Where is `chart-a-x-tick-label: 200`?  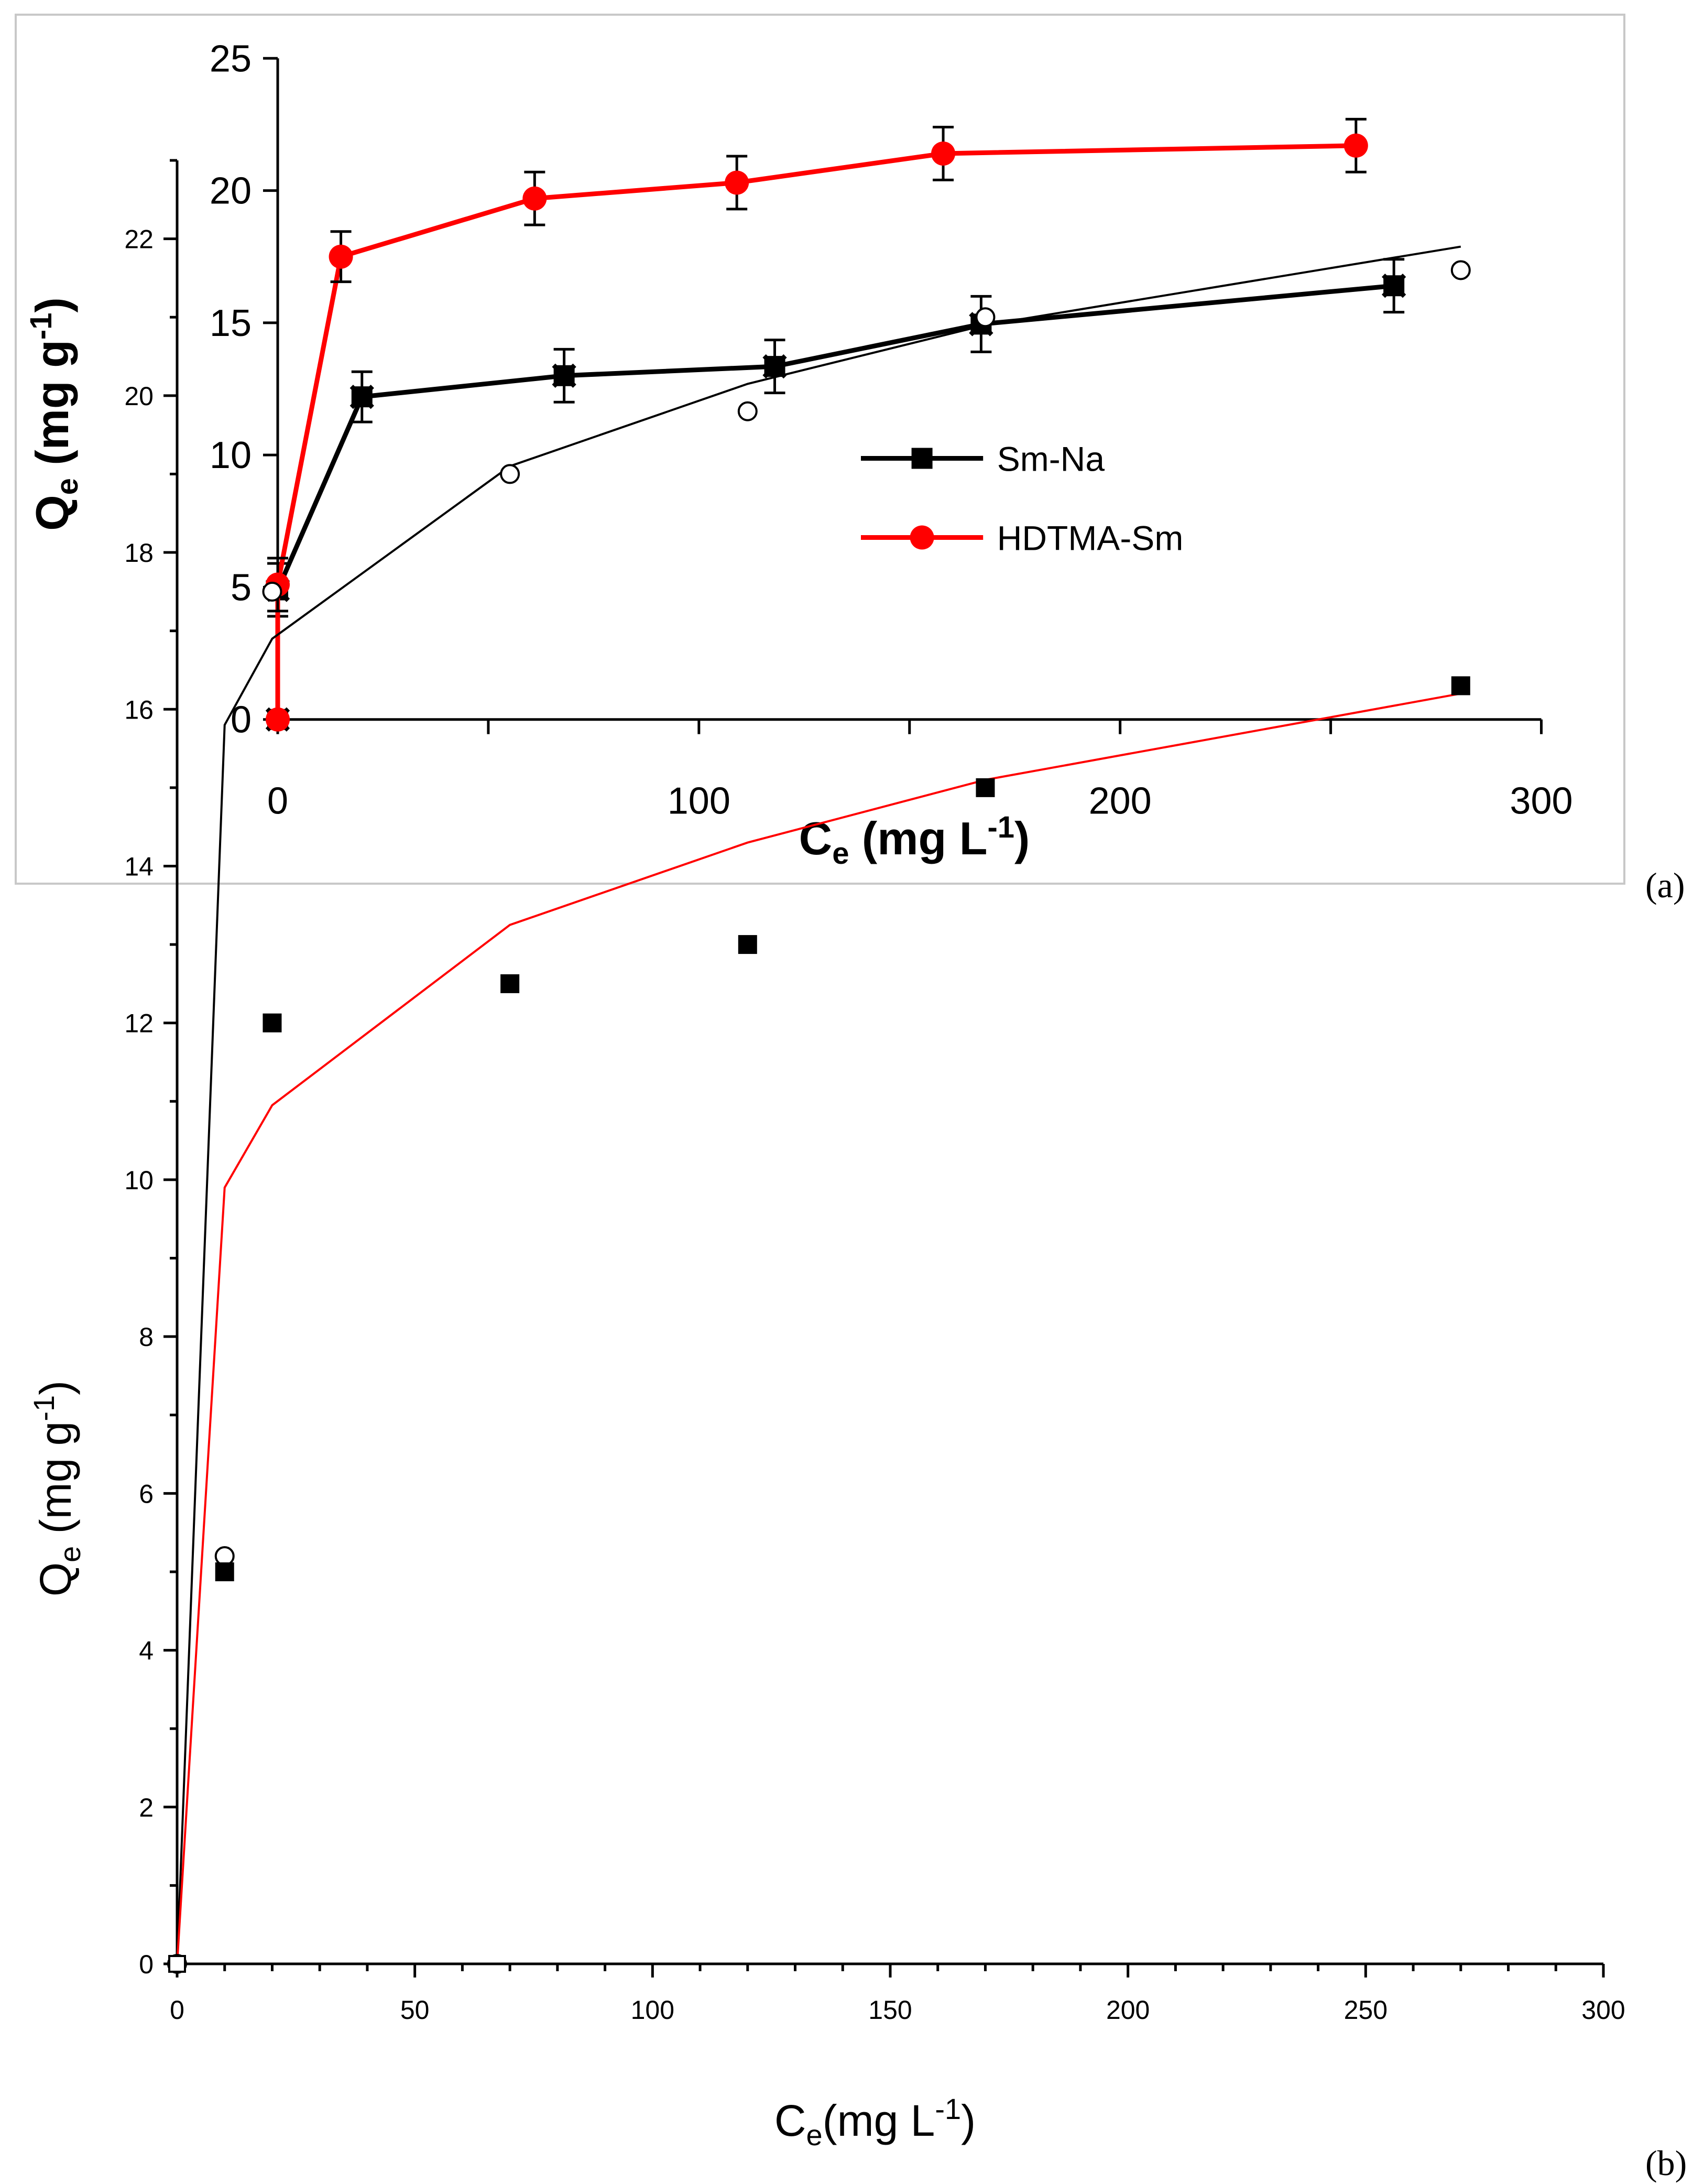 chart-a-x-tick-label: 200 is located at coordinates (1120, 801).